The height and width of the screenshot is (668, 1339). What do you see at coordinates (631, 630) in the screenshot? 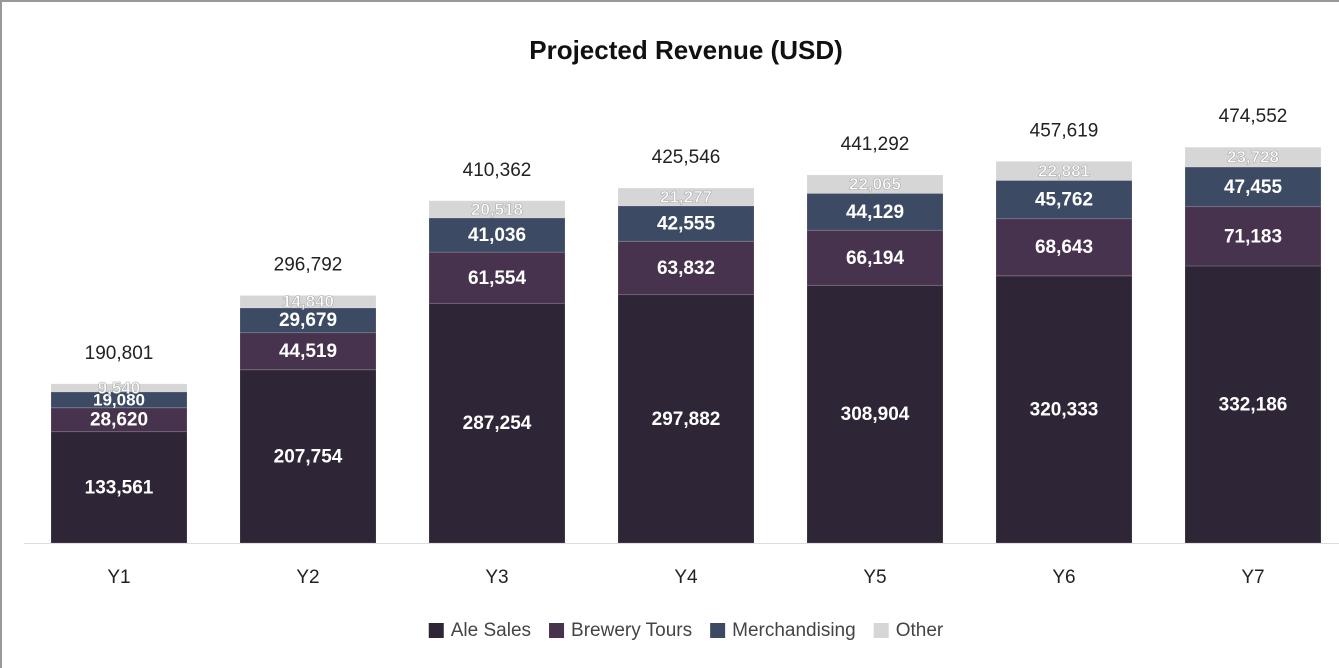
I see `legend-label: Brewery Tours` at bounding box center [631, 630].